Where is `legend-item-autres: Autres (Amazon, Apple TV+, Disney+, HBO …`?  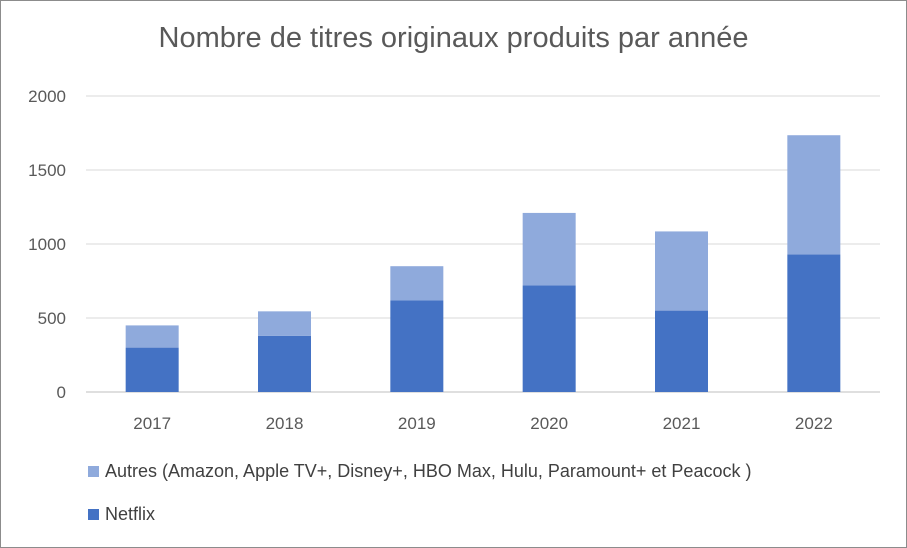 legend-item-autres: Autres (Amazon, Apple TV+, Disney+, HBO … is located at coordinates (419, 471).